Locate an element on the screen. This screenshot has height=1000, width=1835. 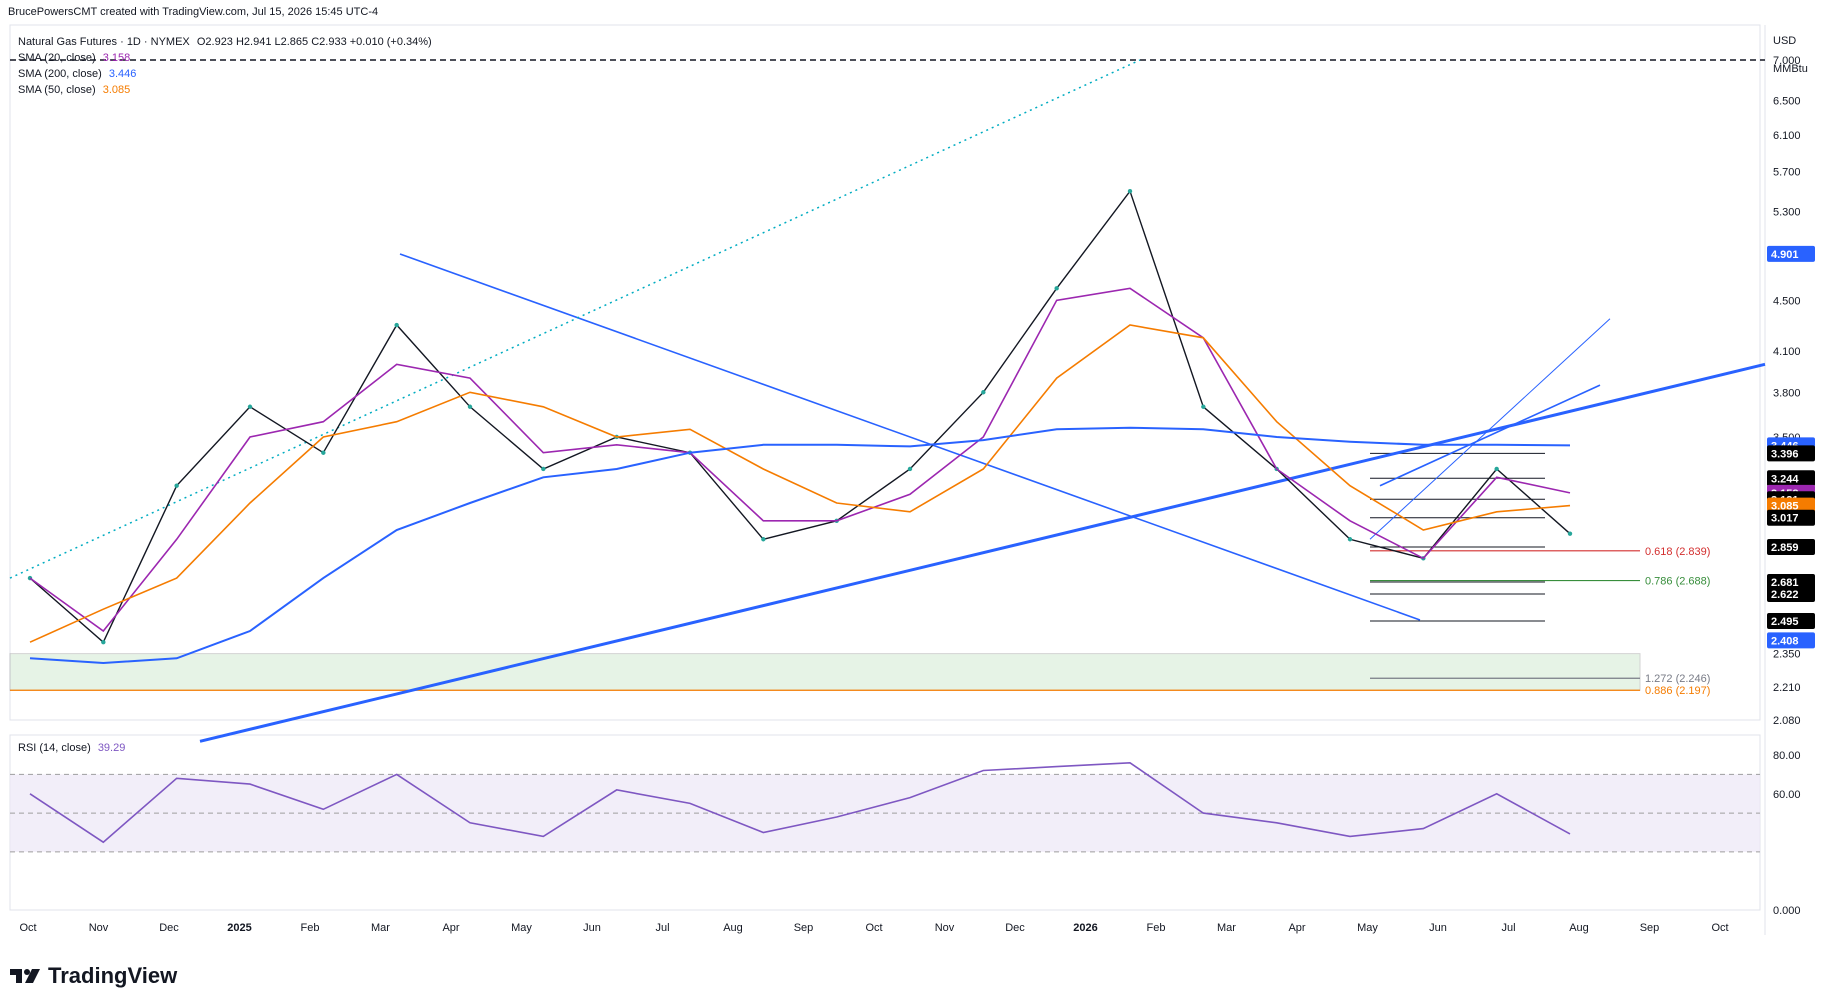
axis-unit2-label: MMBtu is located at coordinates (1790, 69).